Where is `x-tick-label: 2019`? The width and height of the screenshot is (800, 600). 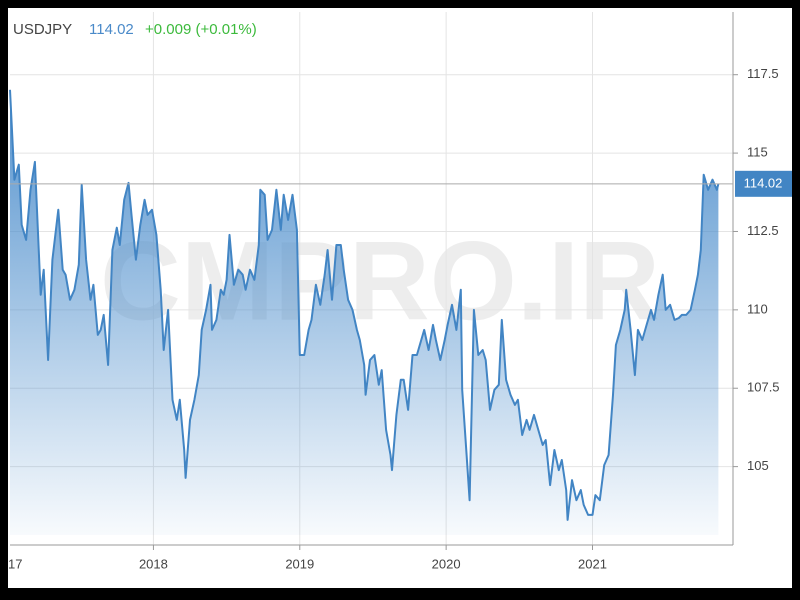
x-tick-label: 2019 is located at coordinates (299, 563).